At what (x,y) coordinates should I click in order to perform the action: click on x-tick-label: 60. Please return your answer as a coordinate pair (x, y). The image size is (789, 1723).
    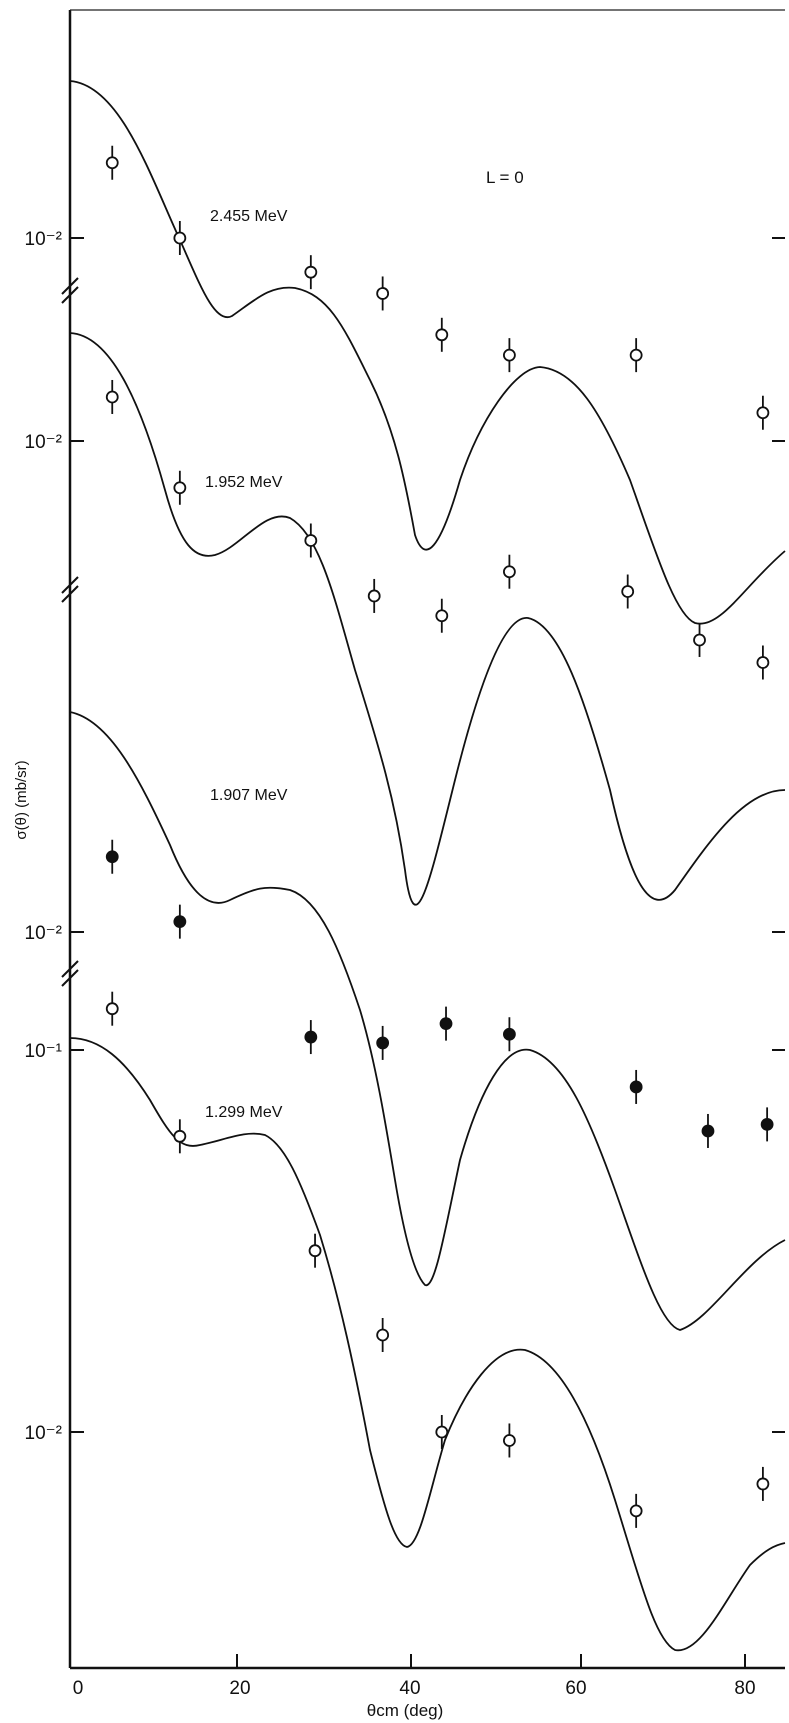
    Looking at the image, I should click on (575, 1688).